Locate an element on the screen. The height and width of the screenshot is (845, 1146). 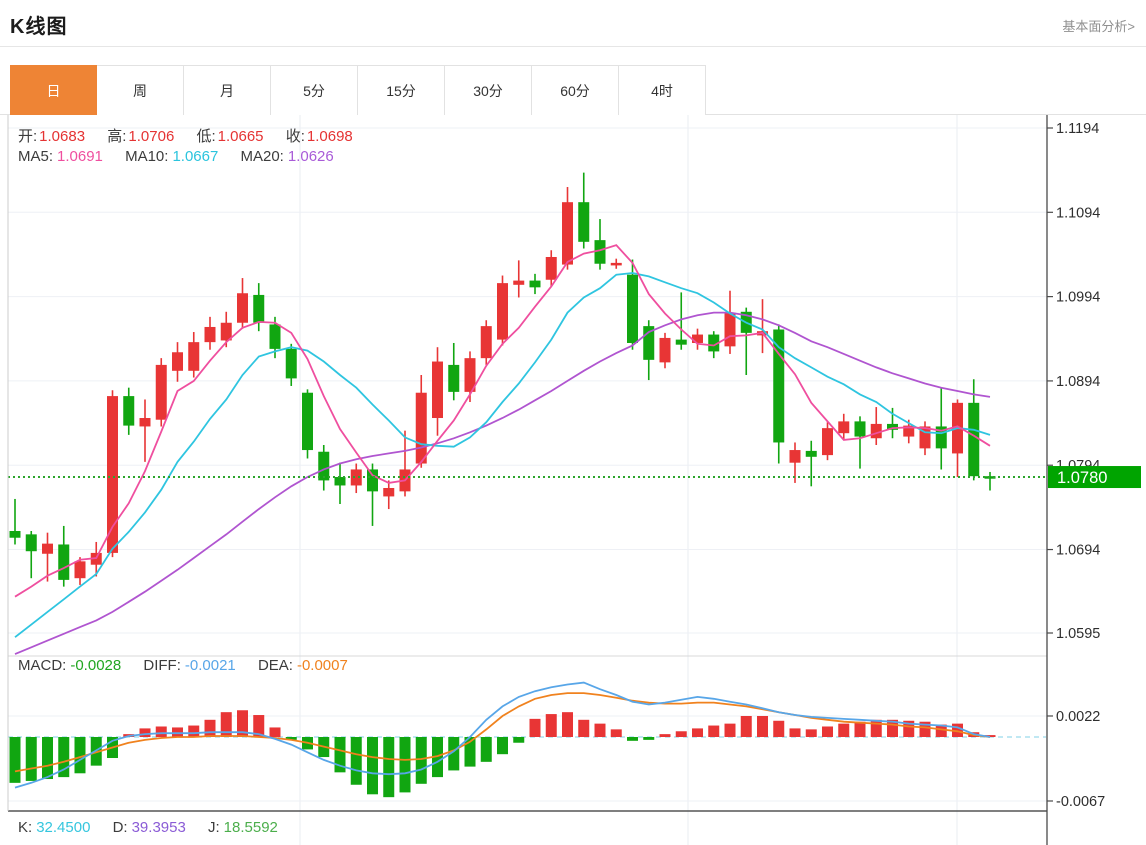
tab-60分: 60分 is located at coordinates (575, 90).